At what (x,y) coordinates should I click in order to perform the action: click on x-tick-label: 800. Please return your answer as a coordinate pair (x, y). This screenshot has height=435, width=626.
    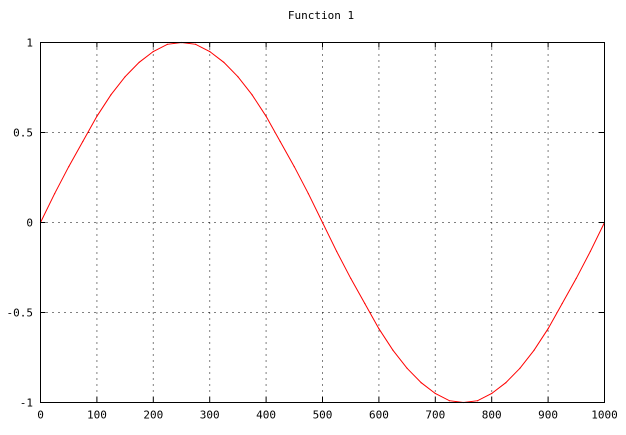
    Looking at the image, I should click on (492, 415).